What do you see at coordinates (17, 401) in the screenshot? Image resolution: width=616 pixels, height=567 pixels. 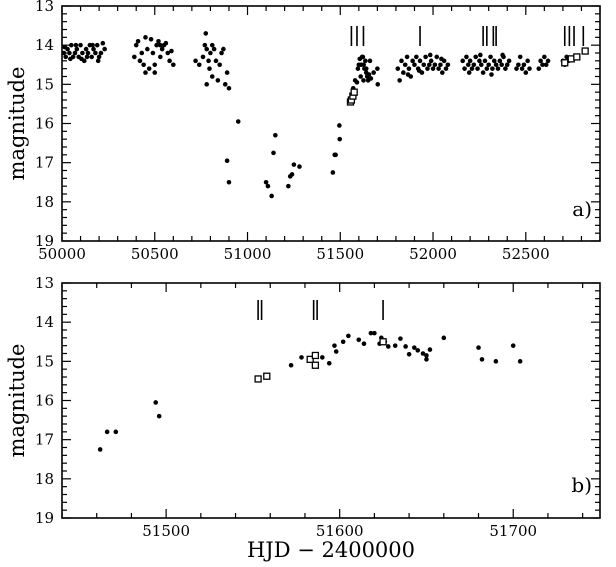 I see `panel-b-y-axis-title: magnitude` at bounding box center [17, 401].